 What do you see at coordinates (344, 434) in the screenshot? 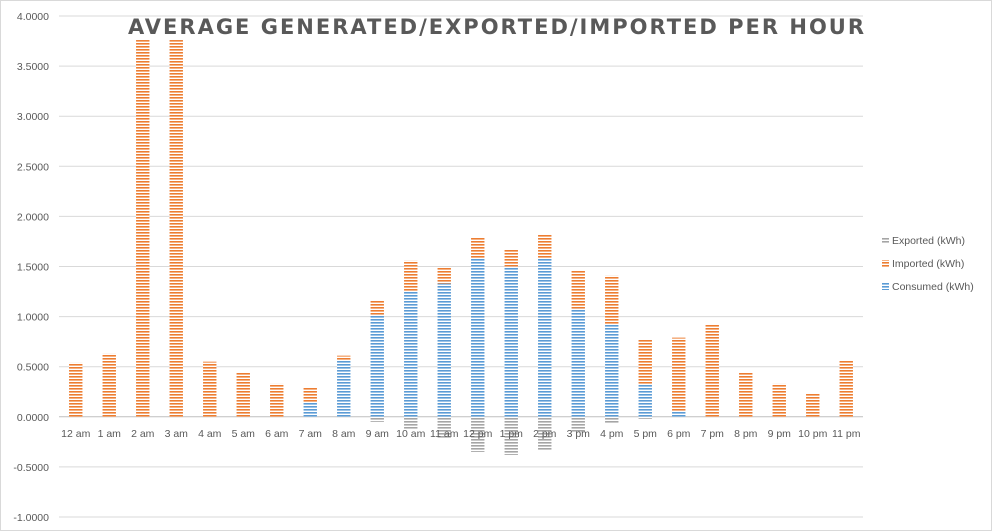
I see `x-tick-label: 8 am` at bounding box center [344, 434].